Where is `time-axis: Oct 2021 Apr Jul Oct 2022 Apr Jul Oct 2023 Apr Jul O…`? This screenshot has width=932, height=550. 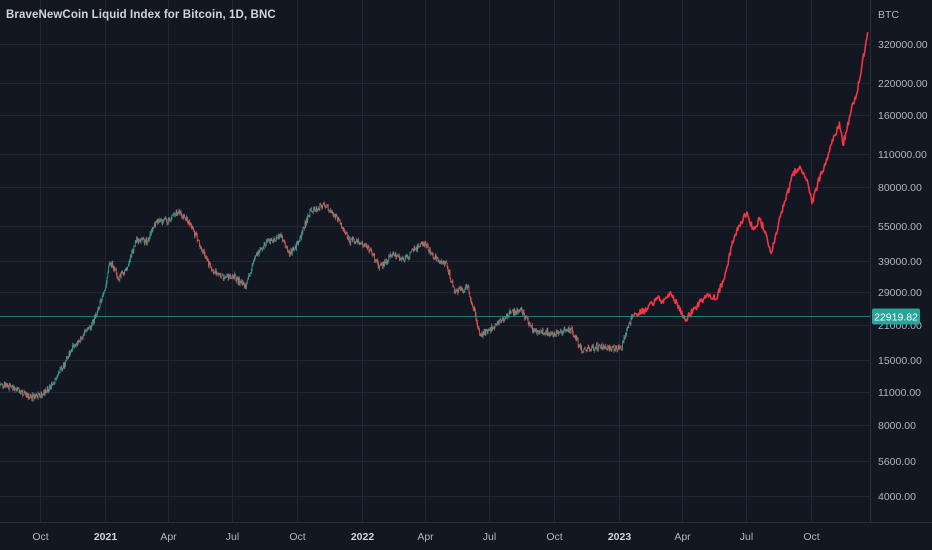
time-axis: Oct 2021 Apr Jul Oct 2022 Apr Jul Oct 2023 Apr Jul O… is located at coordinates (425, 537).